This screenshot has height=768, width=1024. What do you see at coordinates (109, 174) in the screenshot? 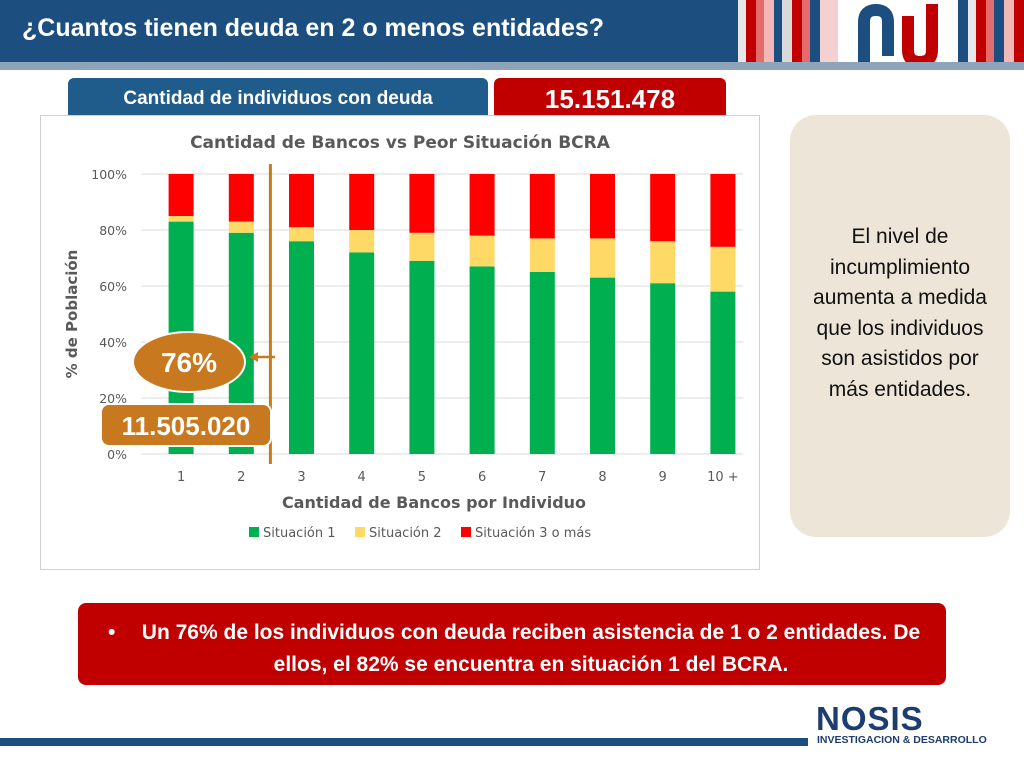
I see `y-tick-label: 100%` at bounding box center [109, 174].